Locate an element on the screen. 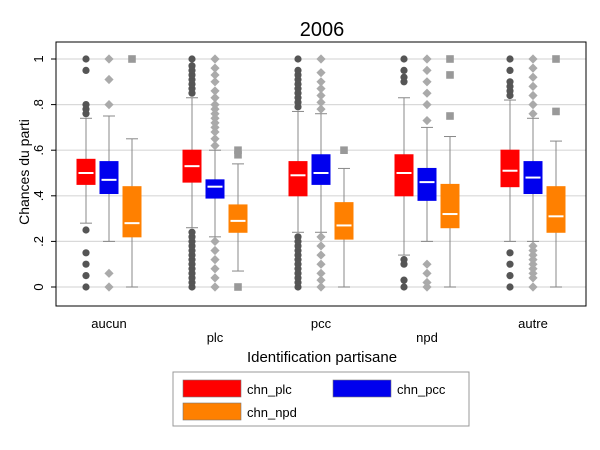 The height and width of the screenshot is (450, 600). box-chn_plc-aucun is located at coordinates (86, 173).